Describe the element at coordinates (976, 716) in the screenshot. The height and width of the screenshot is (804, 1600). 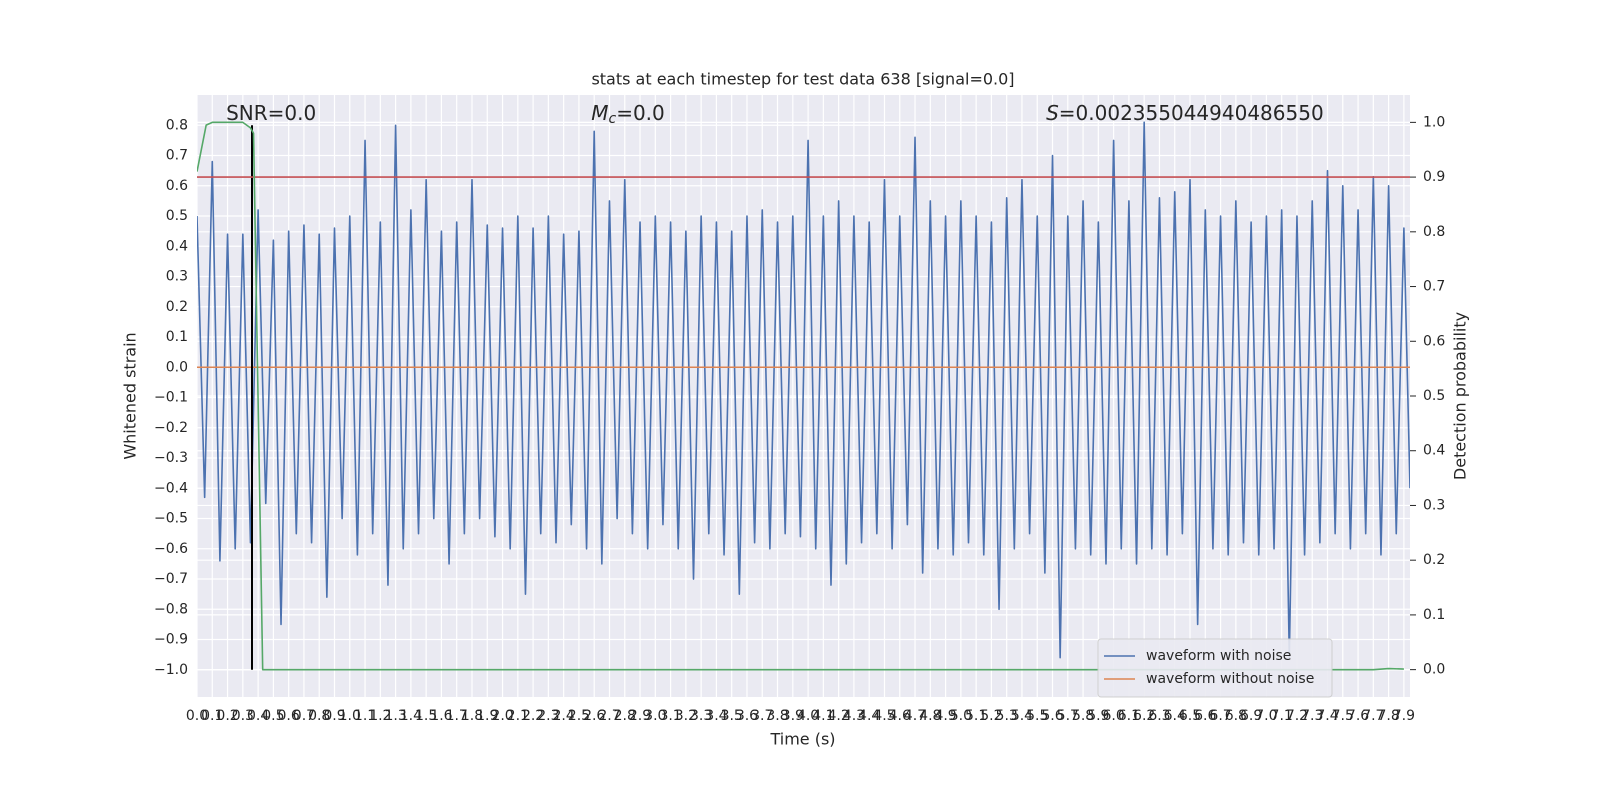
I see `x-tick-label: 5.1` at that location.